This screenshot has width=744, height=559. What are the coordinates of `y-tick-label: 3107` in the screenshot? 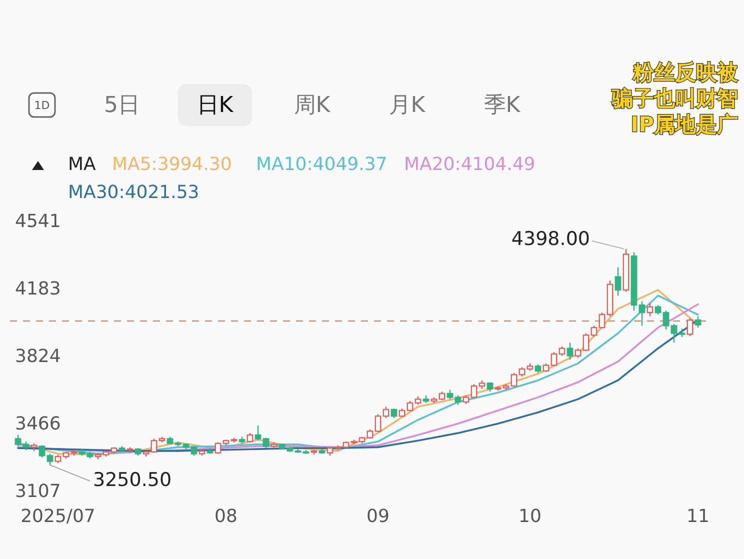 It's located at (38, 491).